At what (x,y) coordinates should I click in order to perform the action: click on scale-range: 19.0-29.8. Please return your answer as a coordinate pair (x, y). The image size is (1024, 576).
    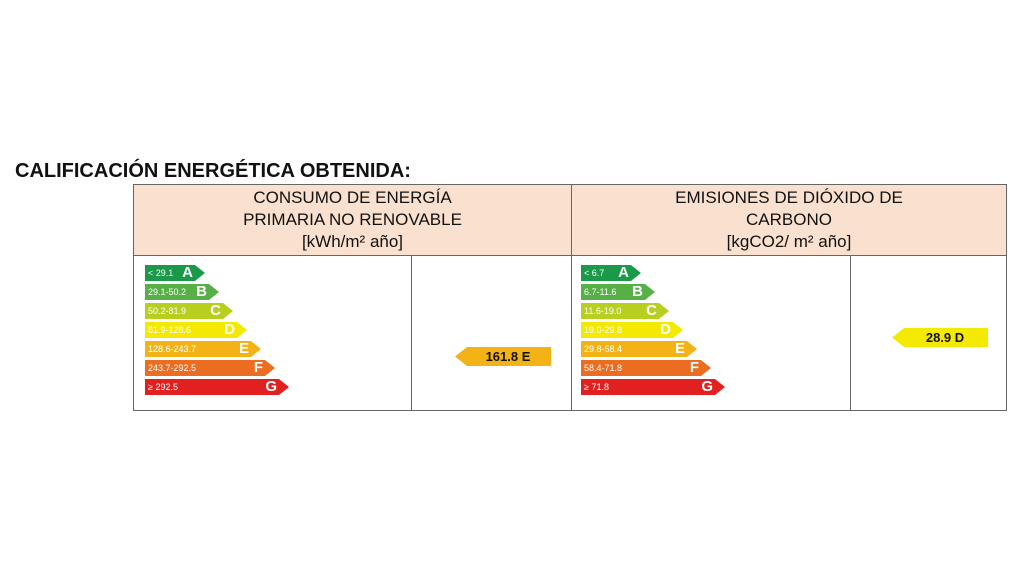
    Looking at the image, I should click on (603, 330).